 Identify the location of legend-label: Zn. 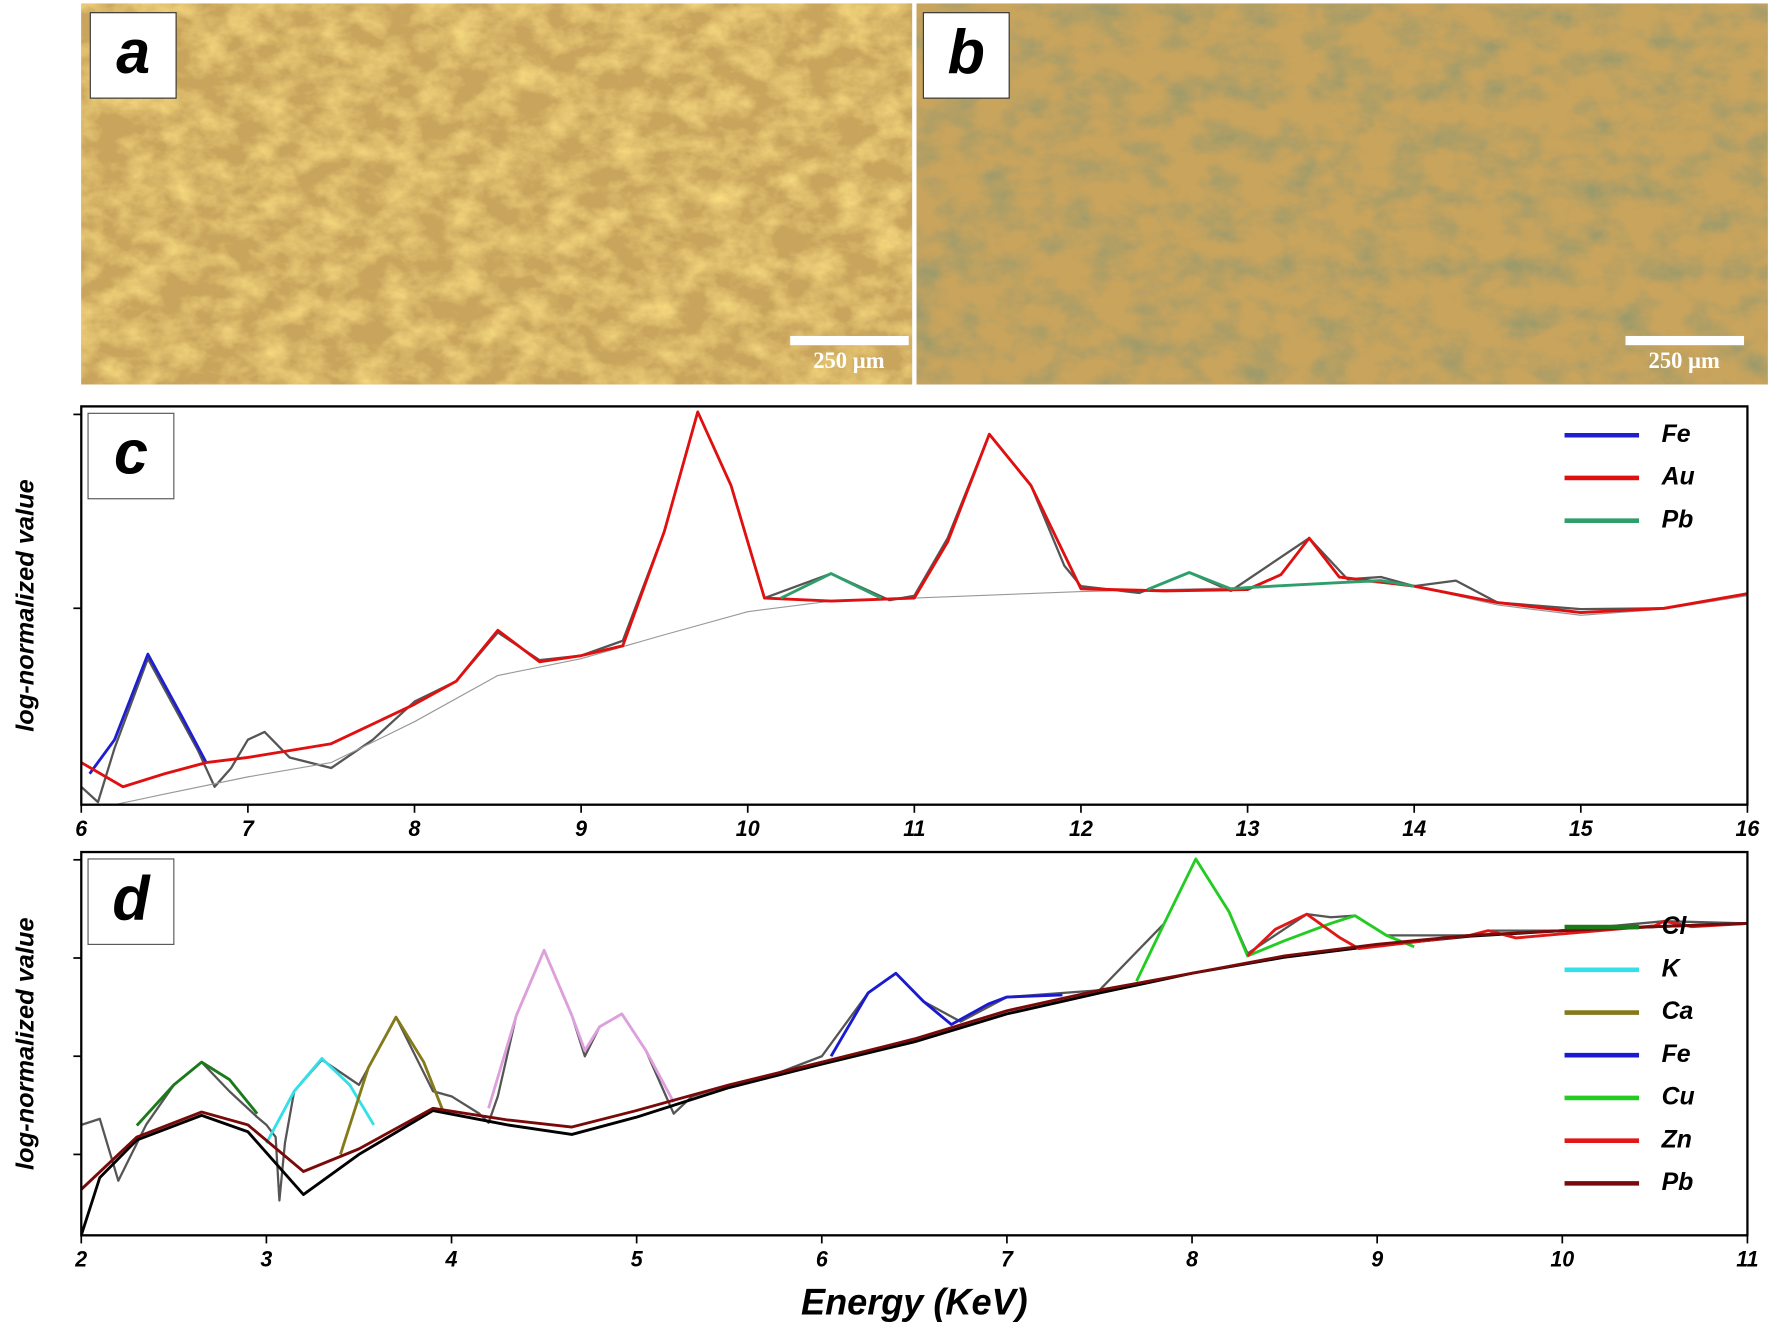
(1676, 1139).